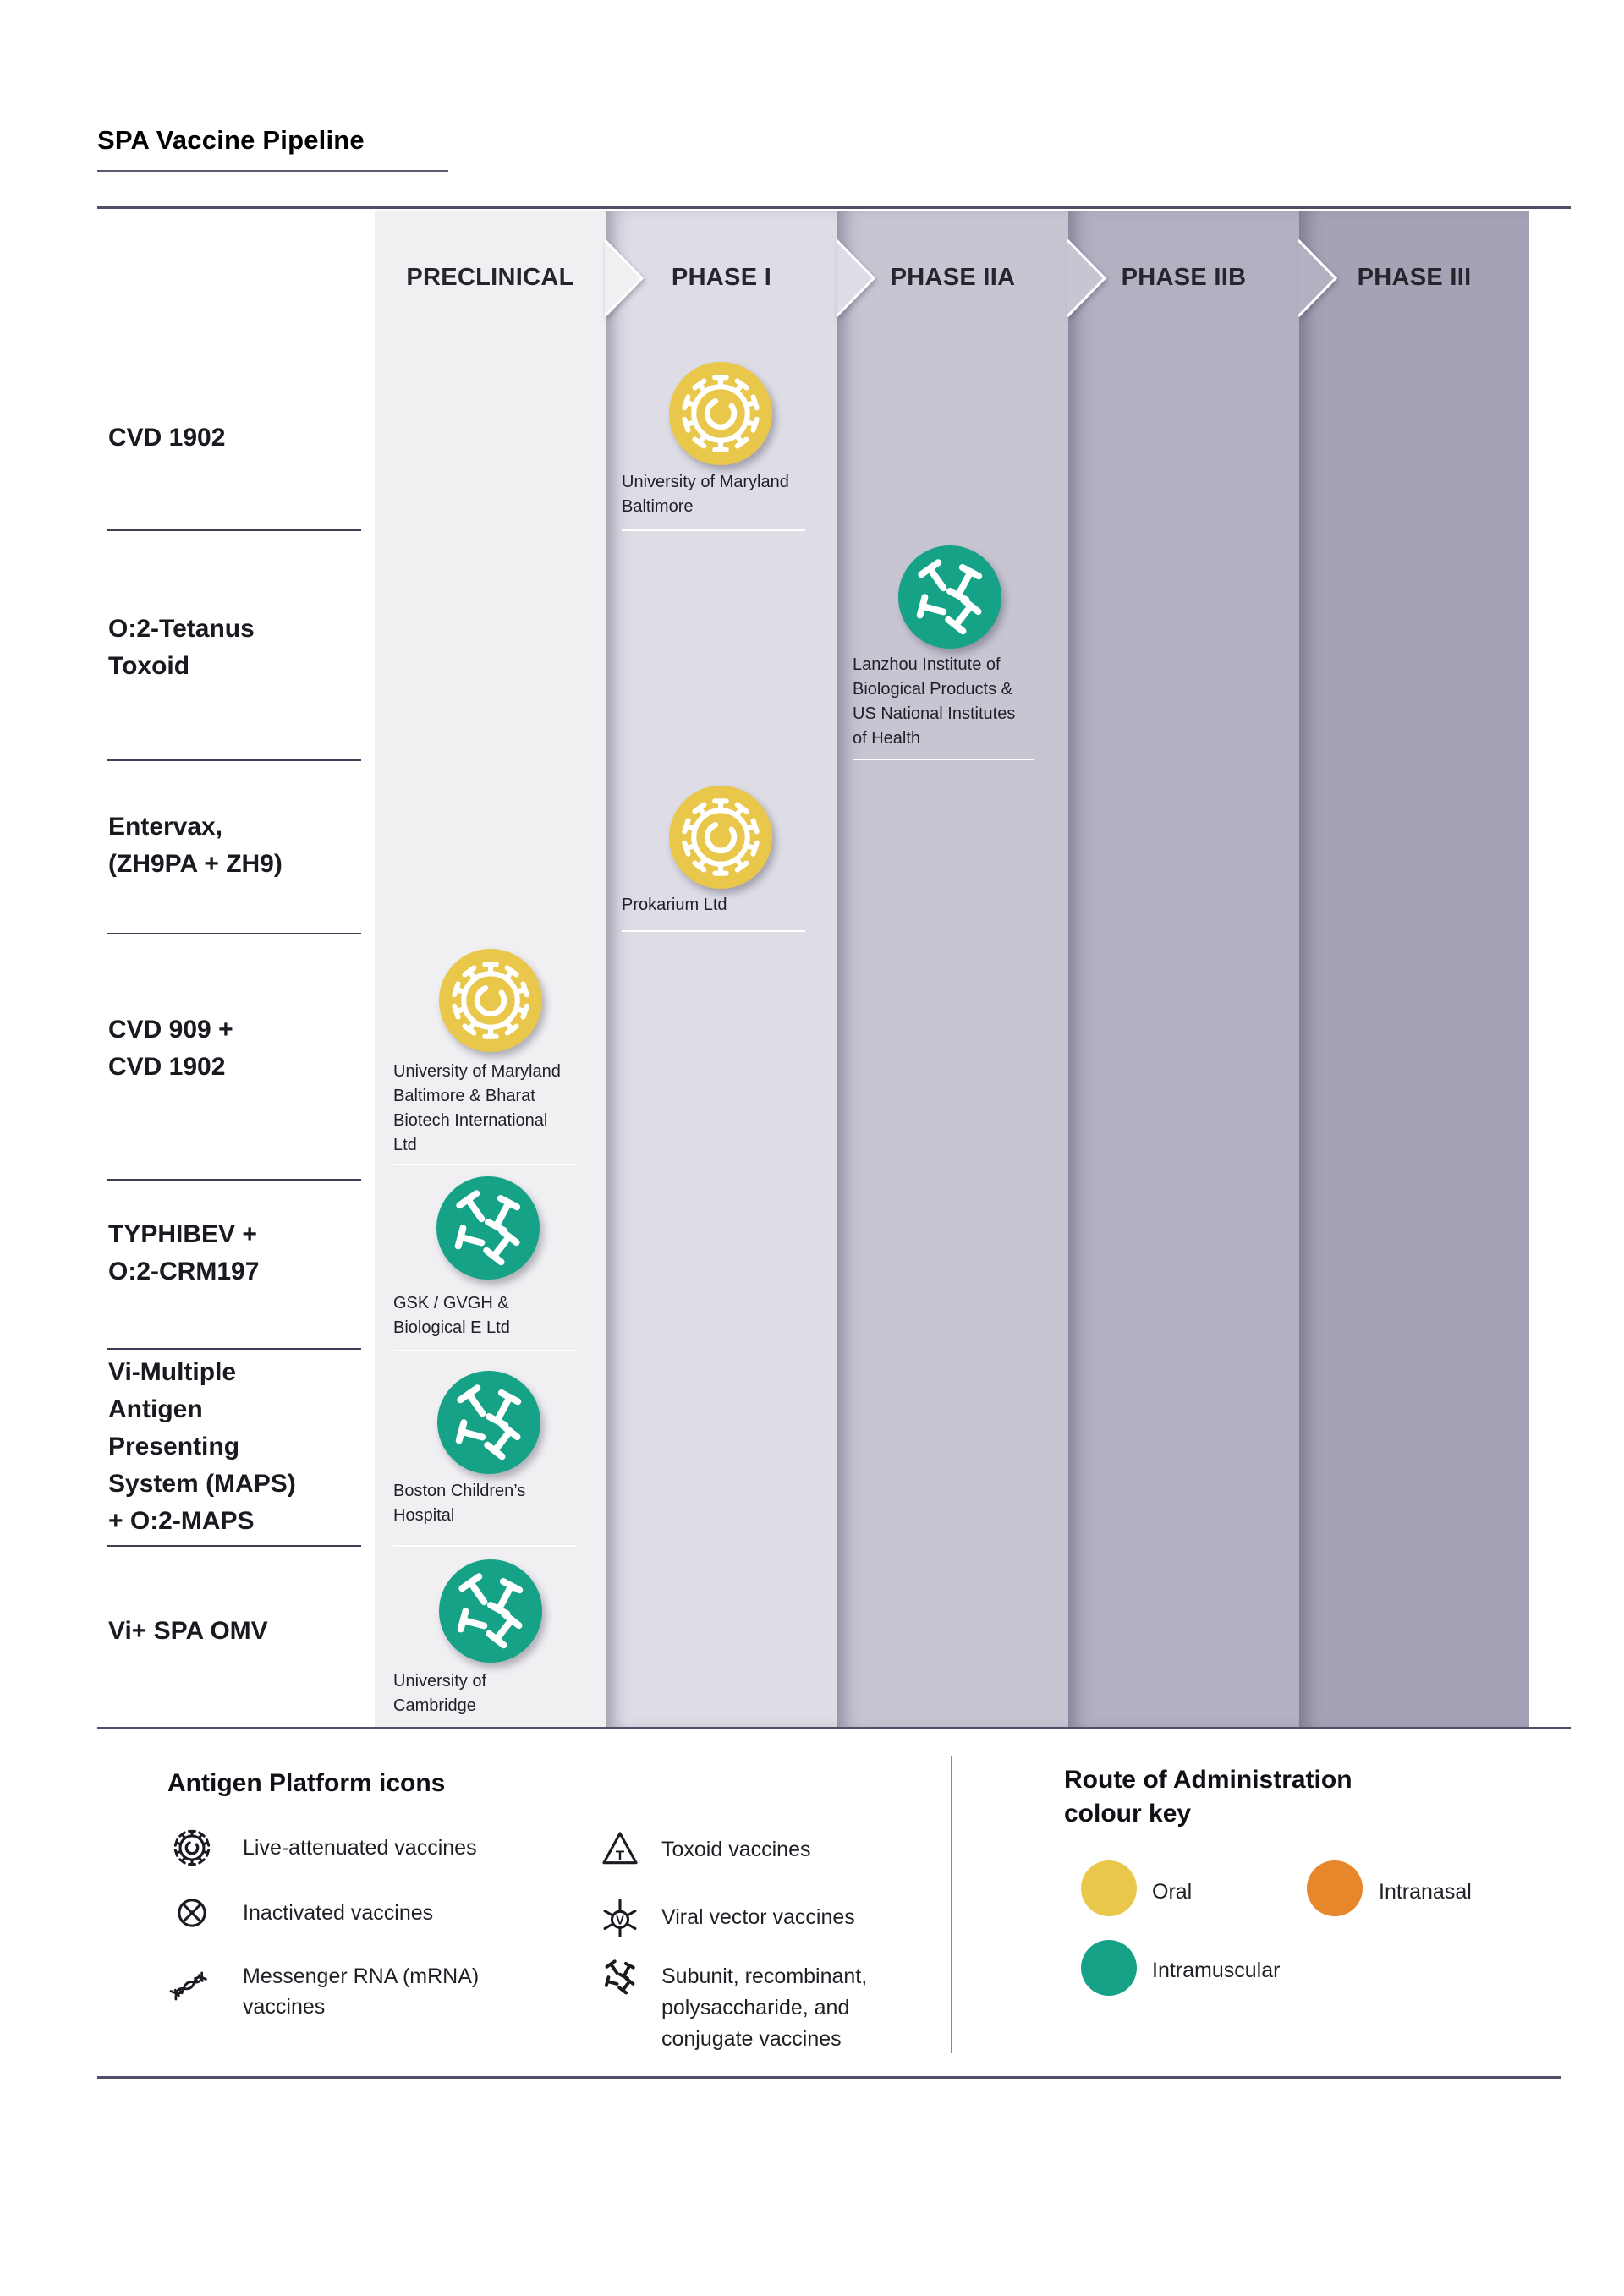  I want to click on legend-bottom-rule, so click(829, 2077).